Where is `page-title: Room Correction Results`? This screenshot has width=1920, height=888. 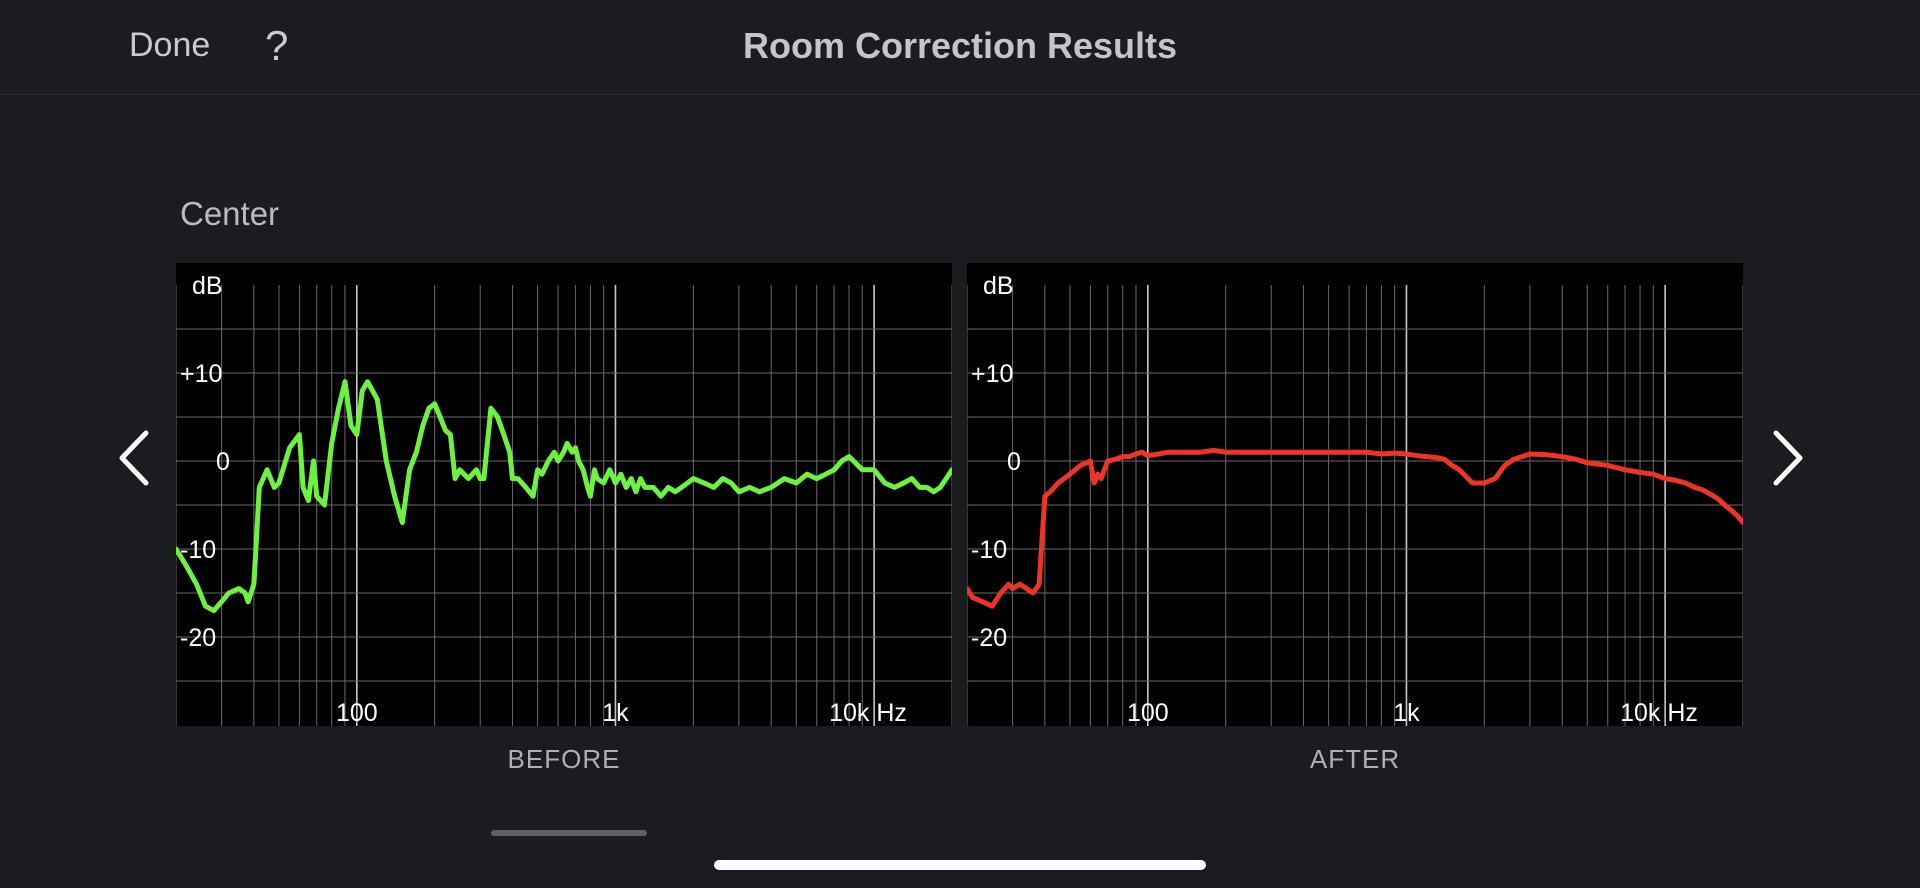
page-title: Room Correction Results is located at coordinates (960, 45).